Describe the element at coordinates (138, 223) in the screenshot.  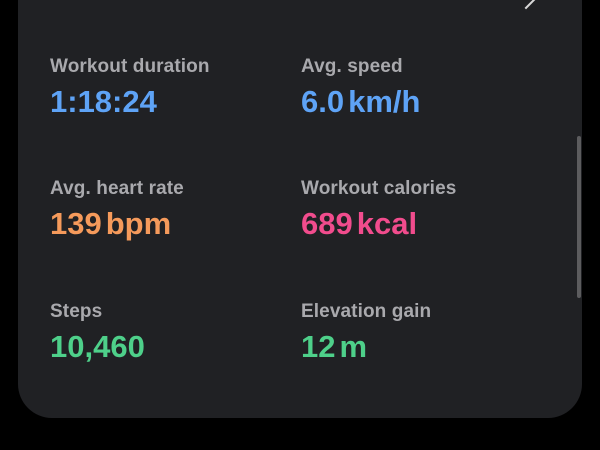
I see `metric-unit: bpm` at that location.